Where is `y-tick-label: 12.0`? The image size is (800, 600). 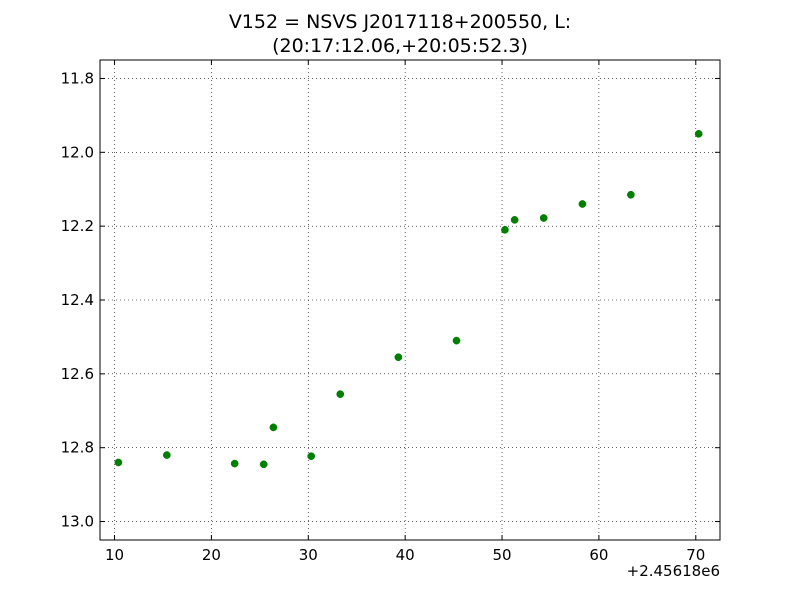 y-tick-label: 12.0 is located at coordinates (77, 152).